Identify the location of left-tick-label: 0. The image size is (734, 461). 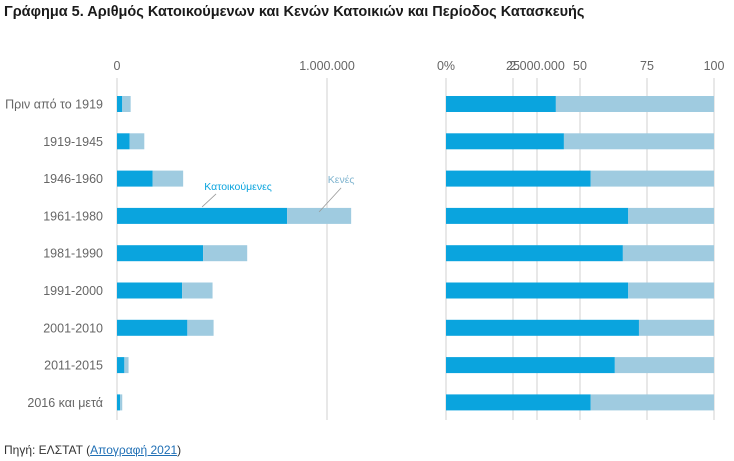
(117, 66).